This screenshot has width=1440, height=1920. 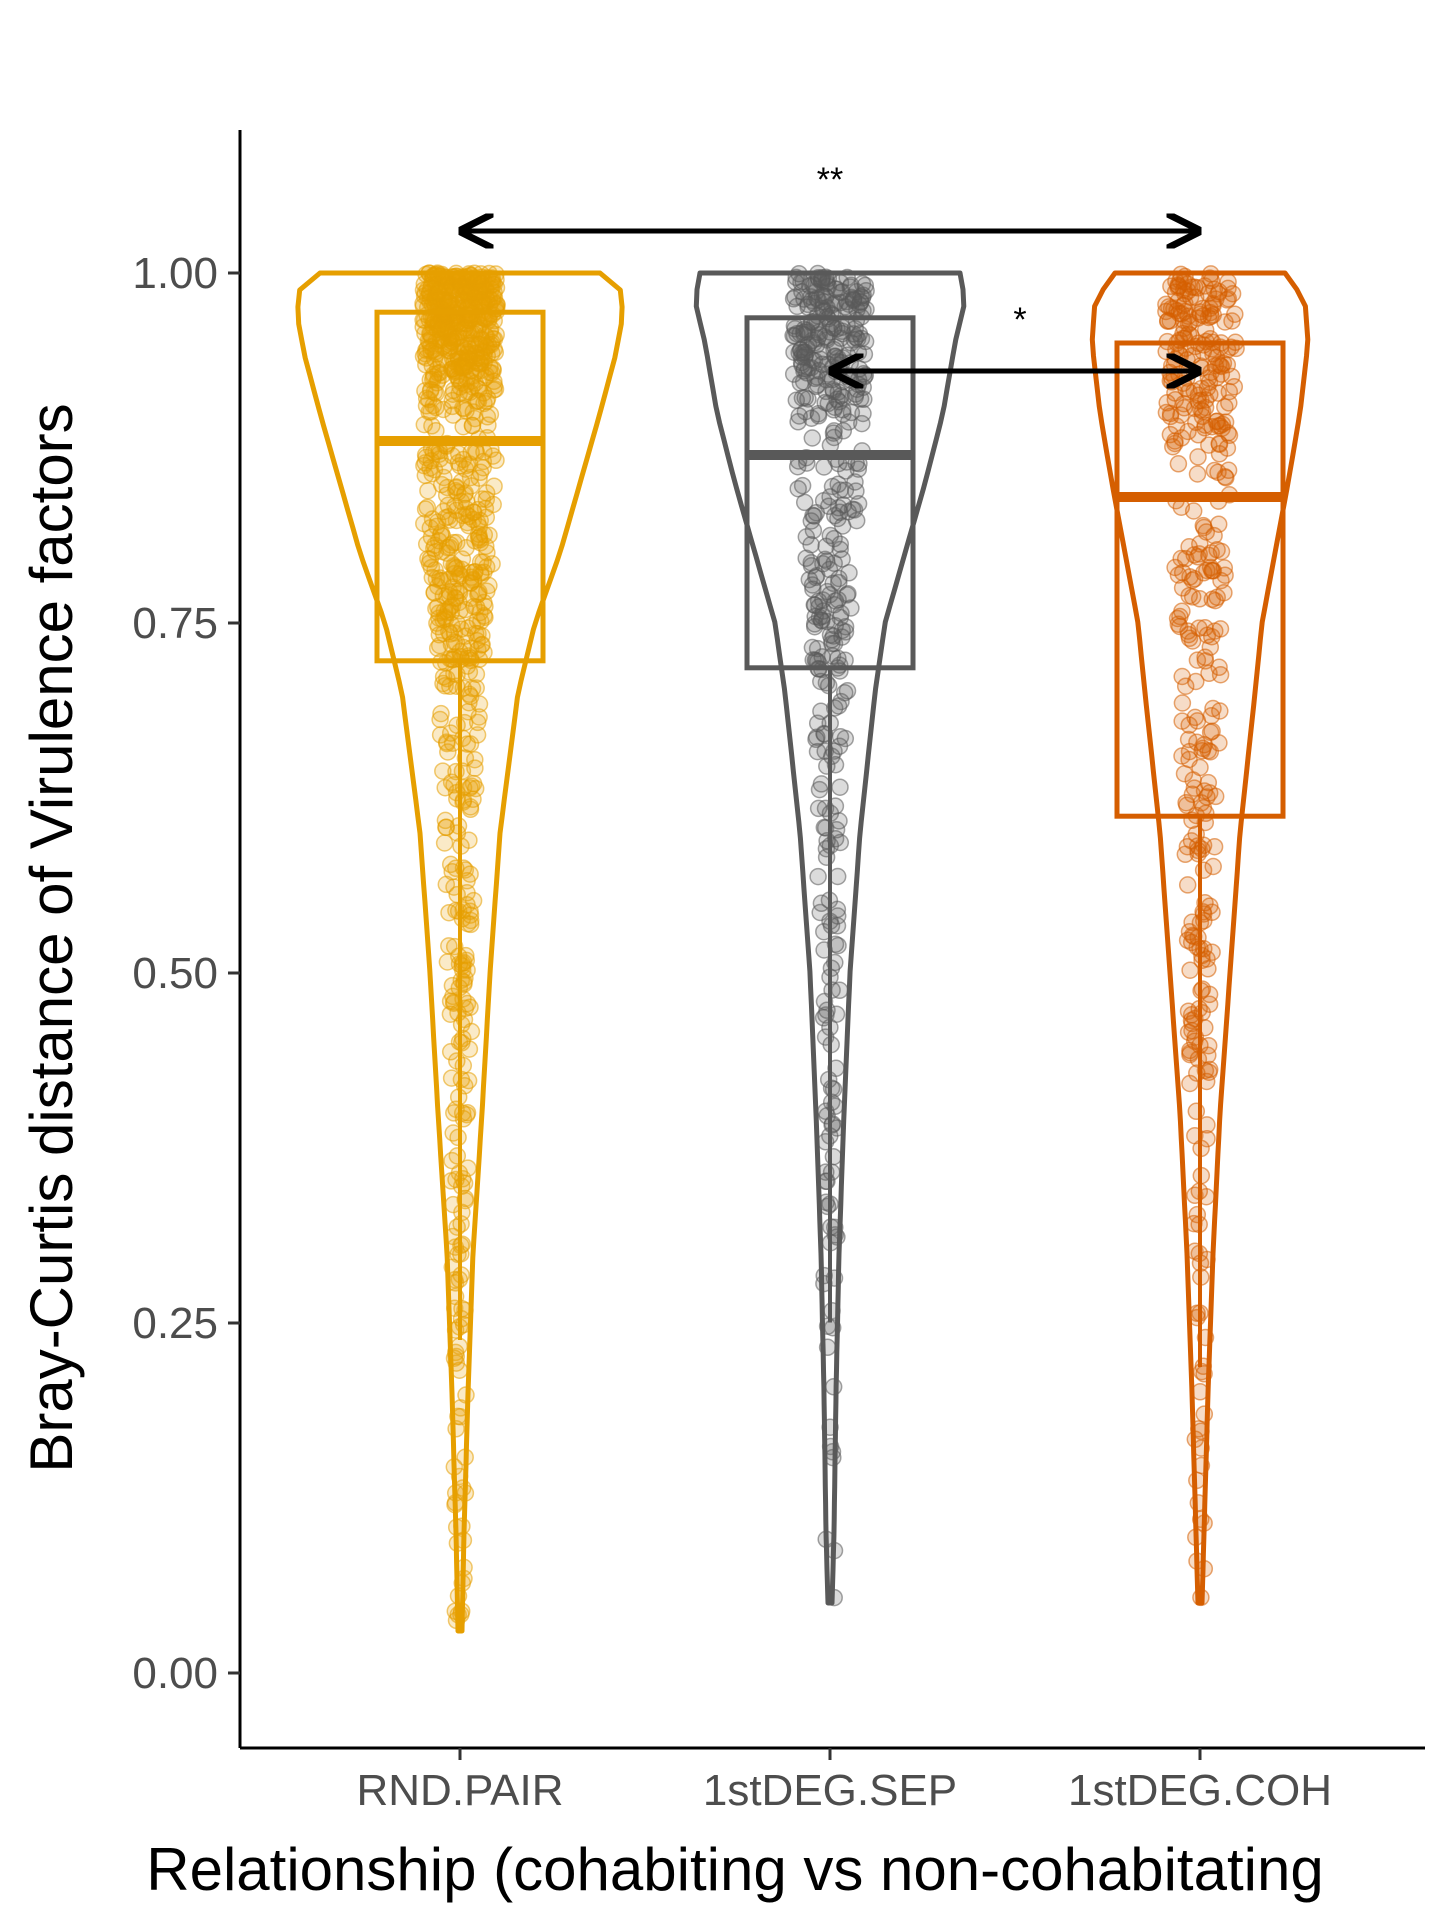 I want to click on x-axis-ticks: RND.PAIR 1stDEG.SEP 1stDEG.COH, so click(x=844, y=1781).